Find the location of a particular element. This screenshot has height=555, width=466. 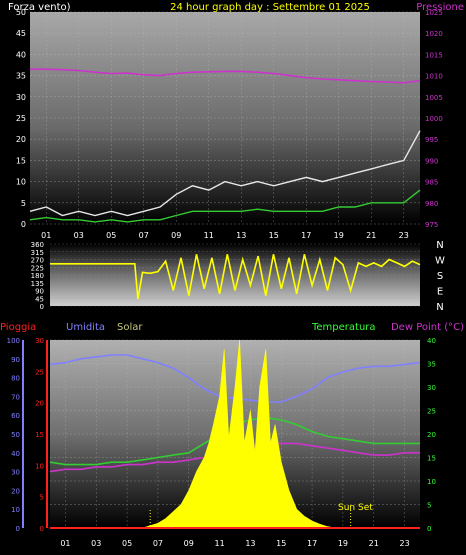

temp-y-tick-label: 10 is located at coordinates (431, 482).